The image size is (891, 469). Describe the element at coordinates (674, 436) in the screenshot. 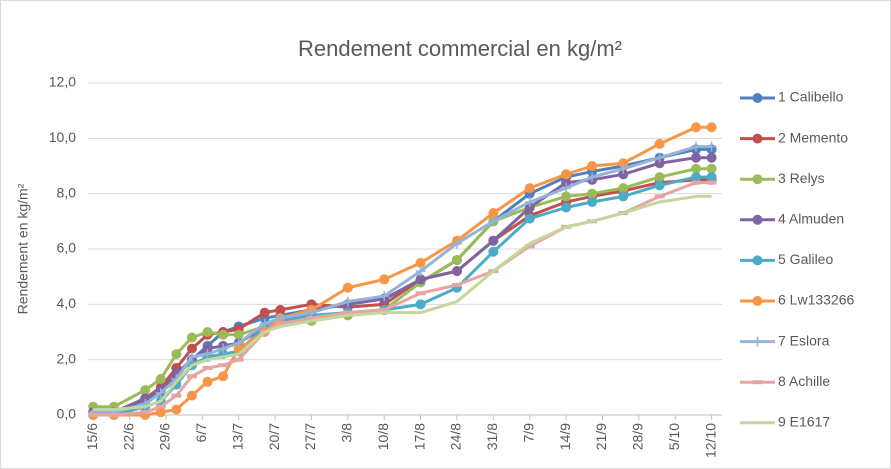

I see `x-tick-label: 5/10` at that location.